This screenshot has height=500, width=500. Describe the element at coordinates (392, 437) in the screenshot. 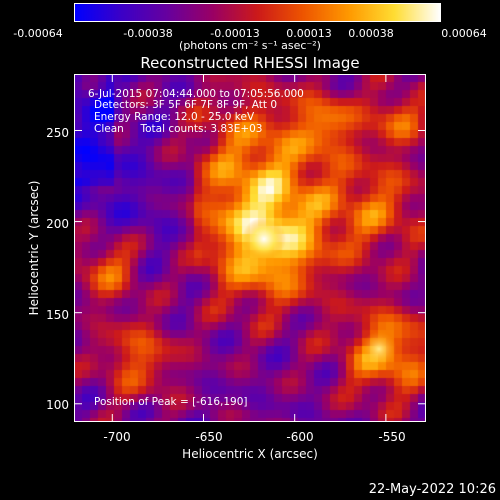

I see `x-tick-label: -550` at that location.